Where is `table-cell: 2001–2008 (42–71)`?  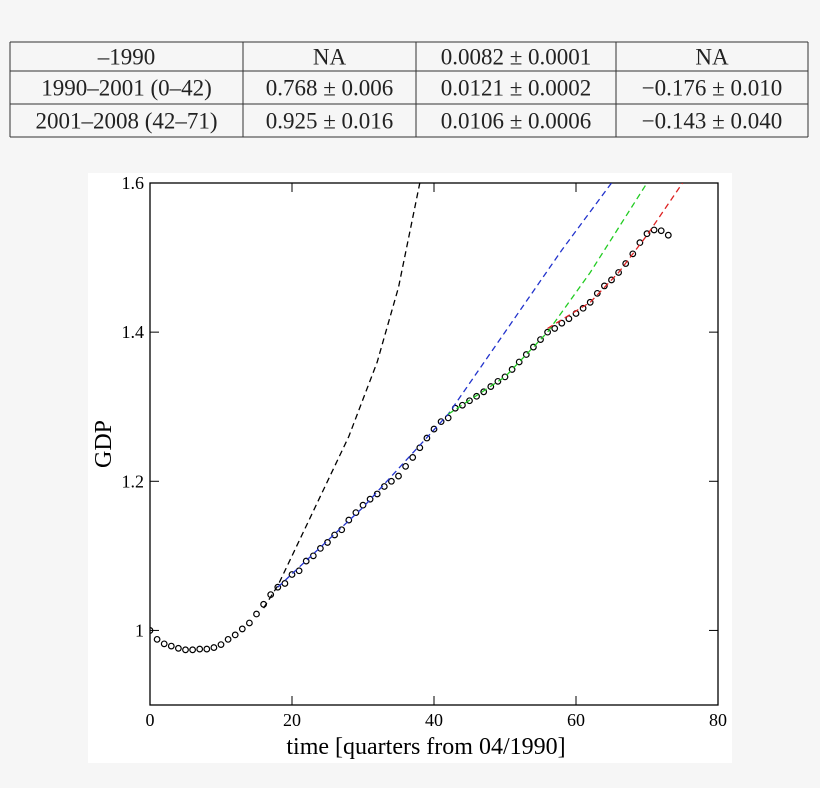
table-cell: 2001–2008 (42–71) is located at coordinates (126, 121).